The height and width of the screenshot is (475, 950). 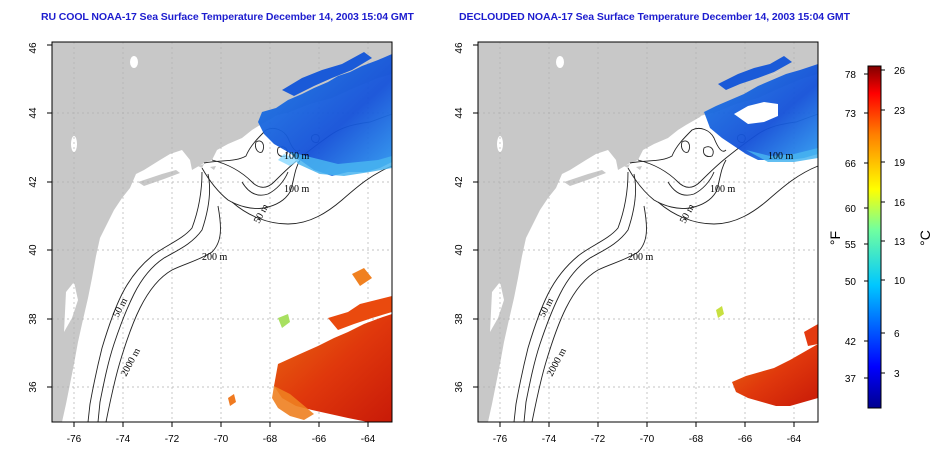 What do you see at coordinates (835, 238) in the screenshot?
I see `fahrenheit-unit-label: °F` at bounding box center [835, 238].